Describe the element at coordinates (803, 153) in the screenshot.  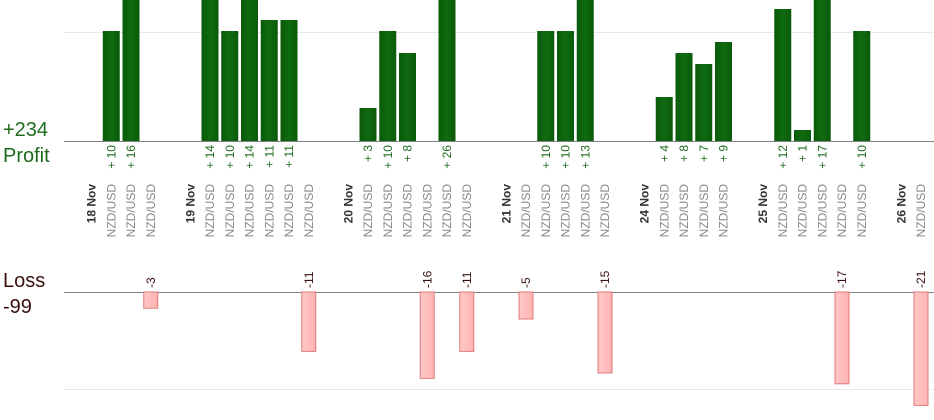
I see `profit-value-label: + 1` at that location.